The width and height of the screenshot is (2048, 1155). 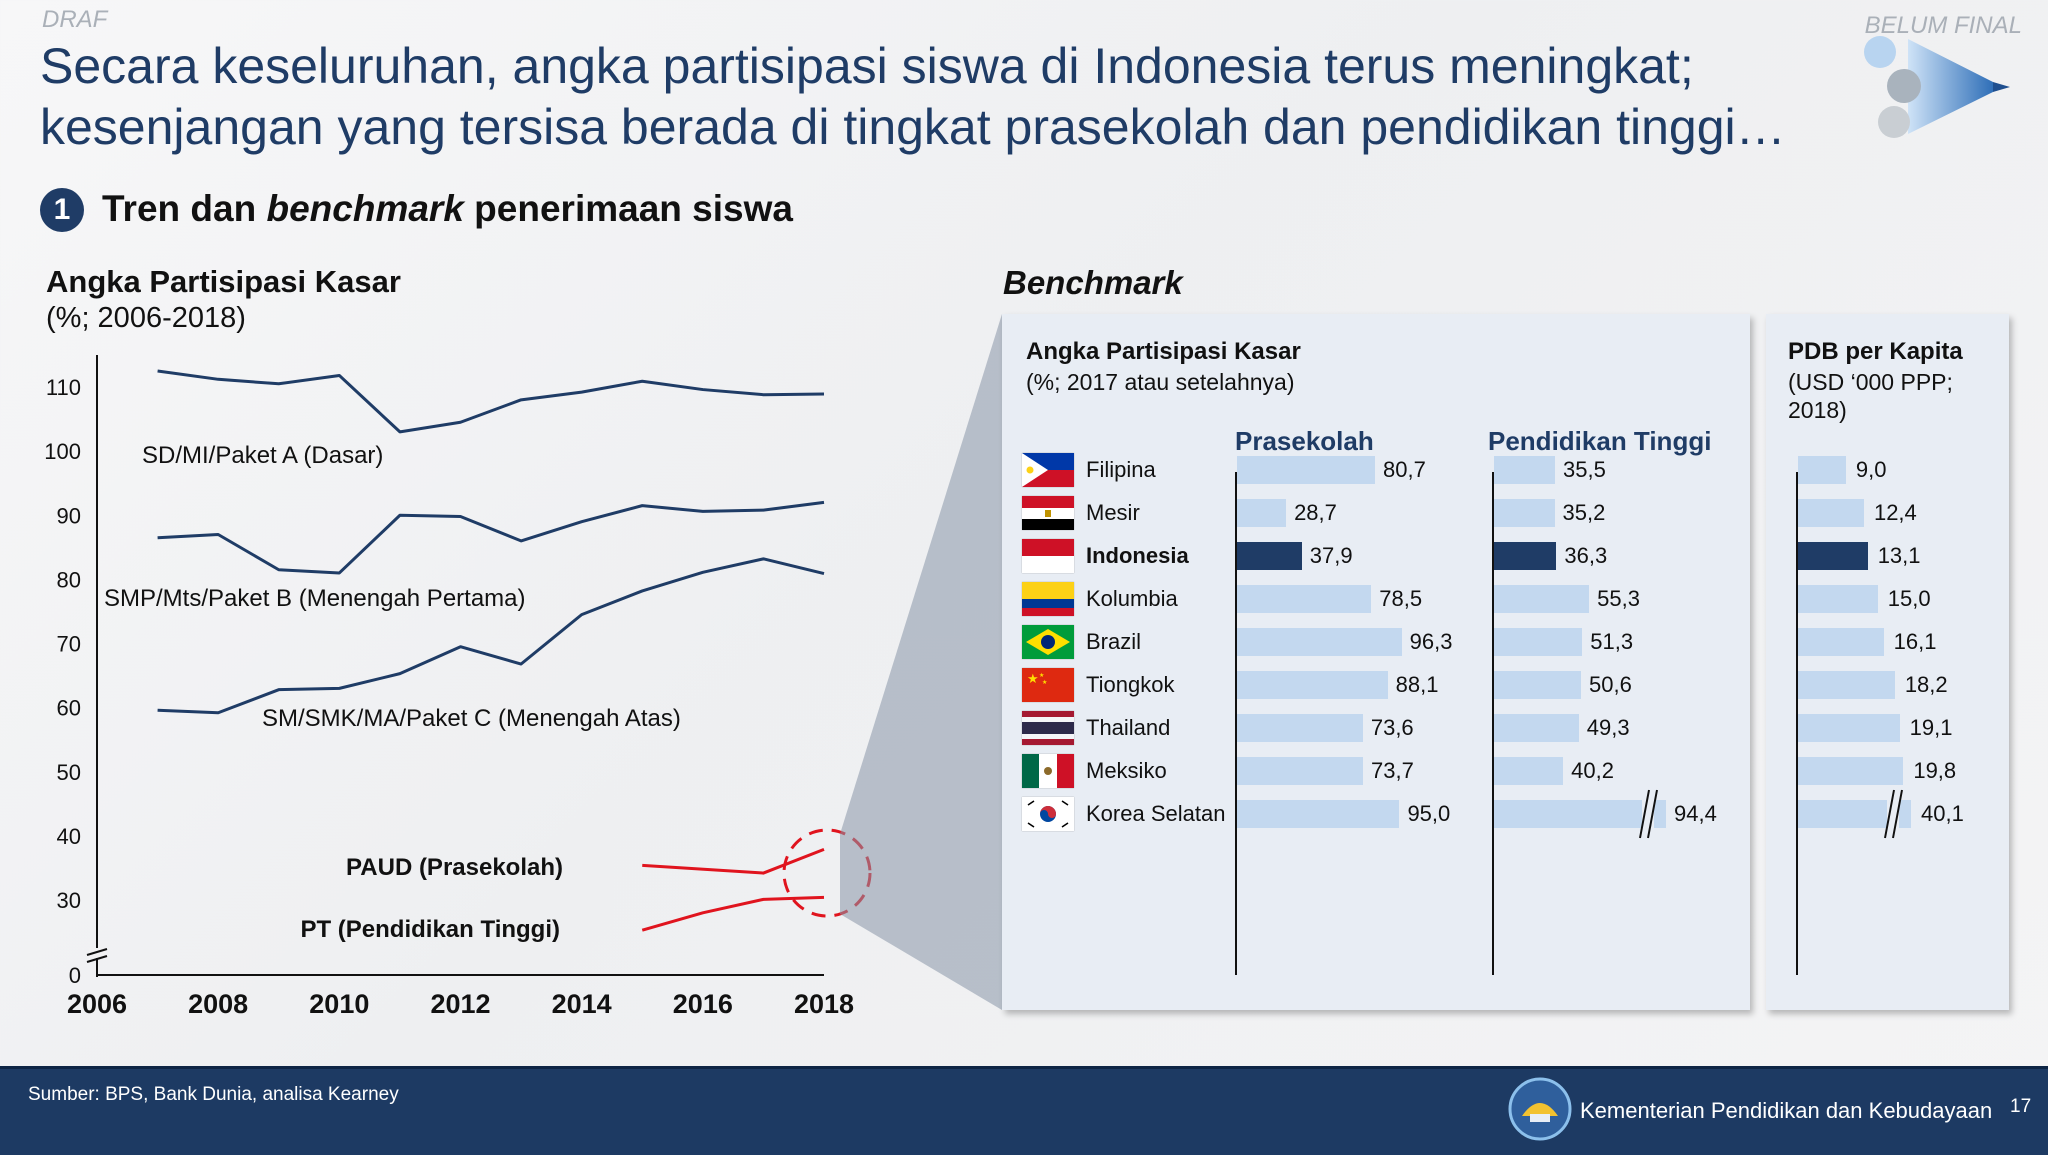 What do you see at coordinates (1871, 469) in the screenshot?
I see `gdp-value-label: 9,0` at bounding box center [1871, 469].